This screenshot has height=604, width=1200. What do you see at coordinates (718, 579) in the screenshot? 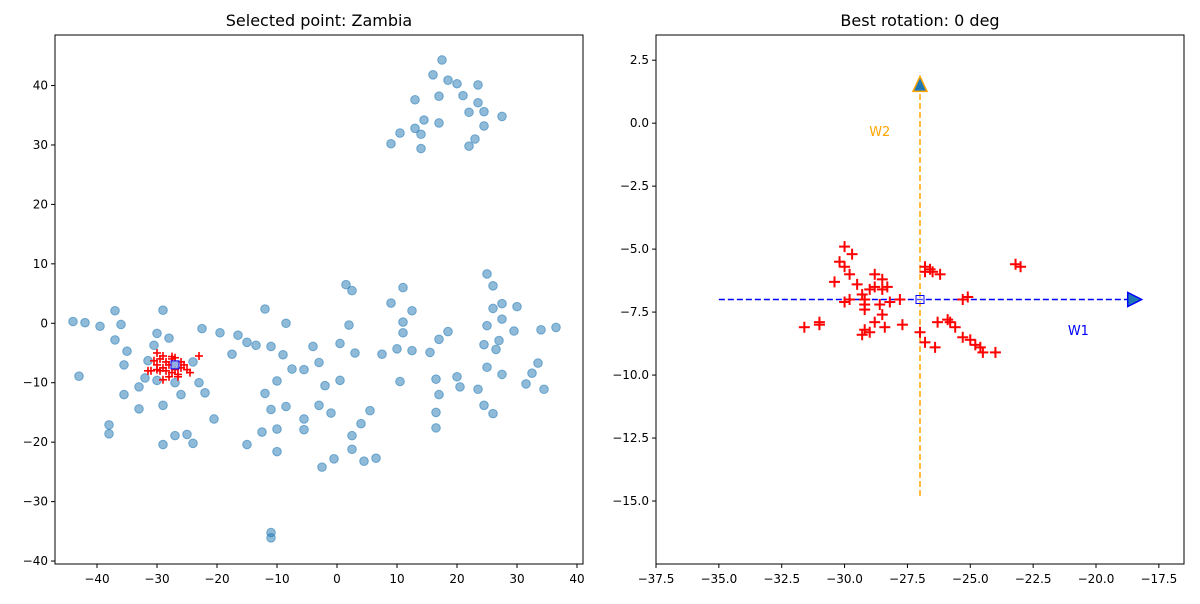
I see `x-tick-label: −35.0` at bounding box center [718, 579].